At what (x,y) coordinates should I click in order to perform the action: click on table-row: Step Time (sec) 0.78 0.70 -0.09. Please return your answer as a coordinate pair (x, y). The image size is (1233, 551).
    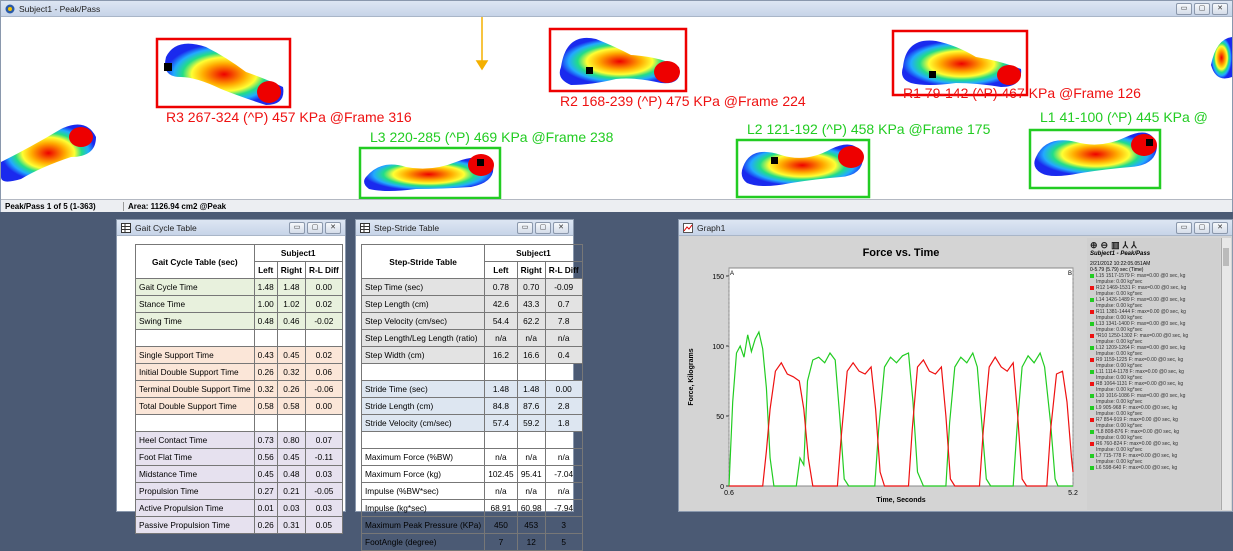
    Looking at the image, I should click on (471, 287).